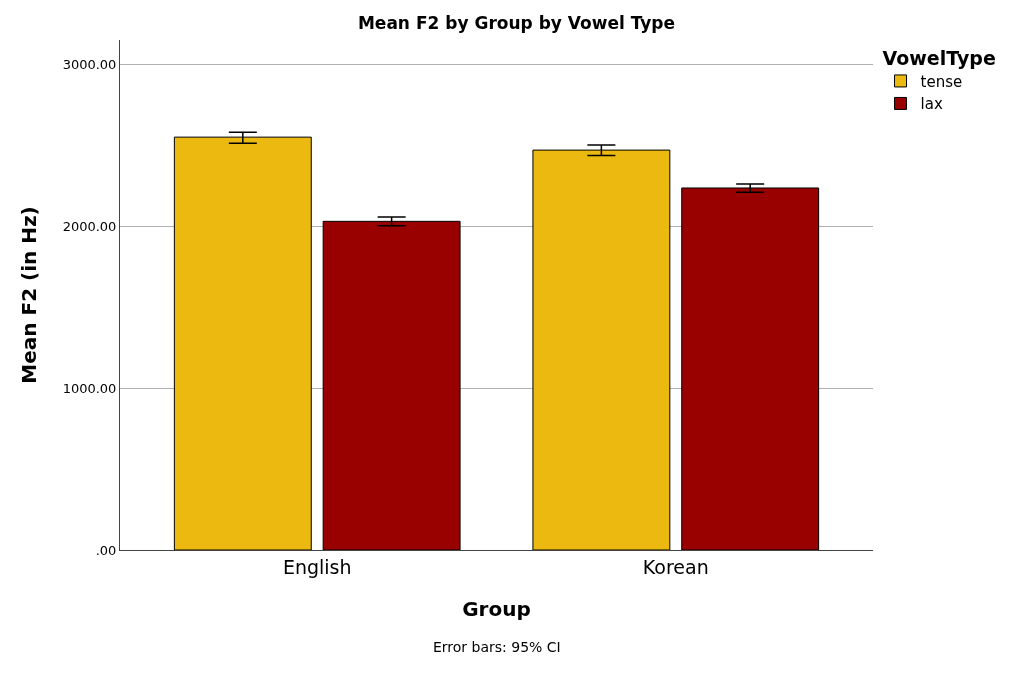 This screenshot has width=1033, height=680. Describe the element at coordinates (89, 388) in the screenshot. I see `y-tick-label: 1000.00` at that location.